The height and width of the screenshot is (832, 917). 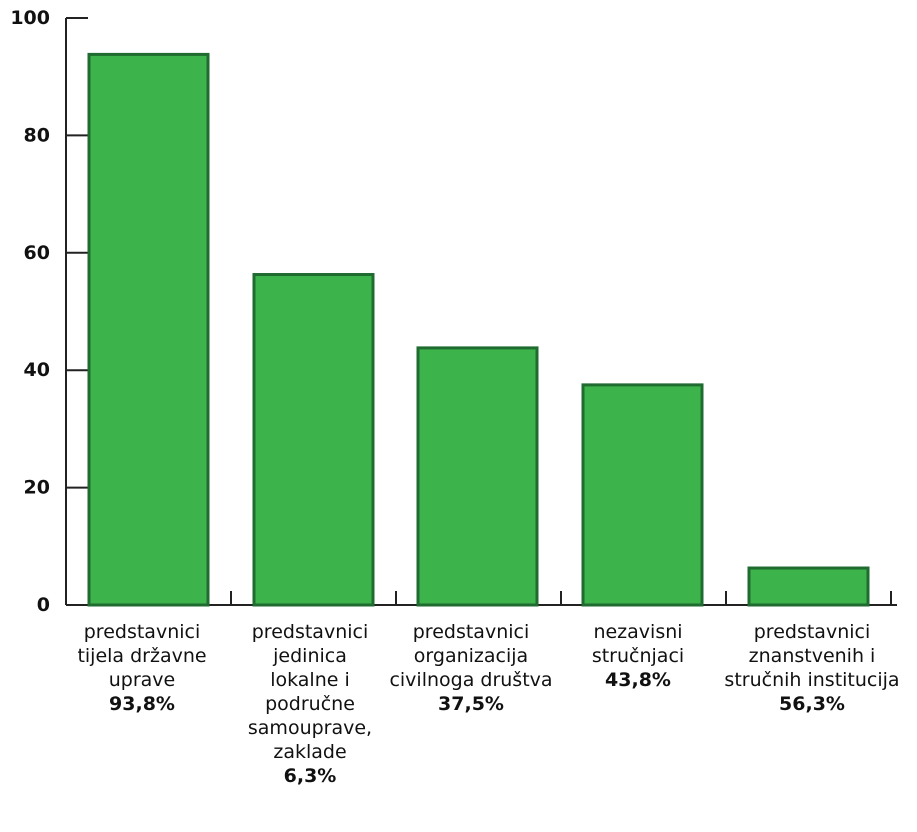 What do you see at coordinates (142, 704) in the screenshot?
I see `data-label: 93,8%` at bounding box center [142, 704].